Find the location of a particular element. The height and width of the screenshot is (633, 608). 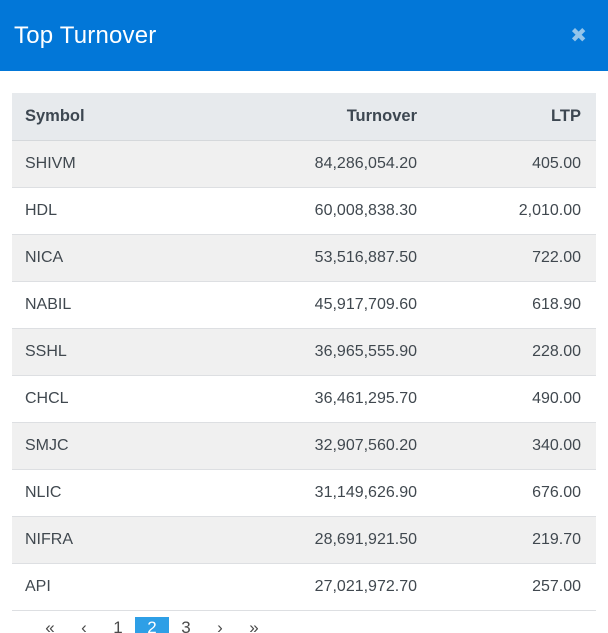

symbol-cell: API is located at coordinates (112, 587).